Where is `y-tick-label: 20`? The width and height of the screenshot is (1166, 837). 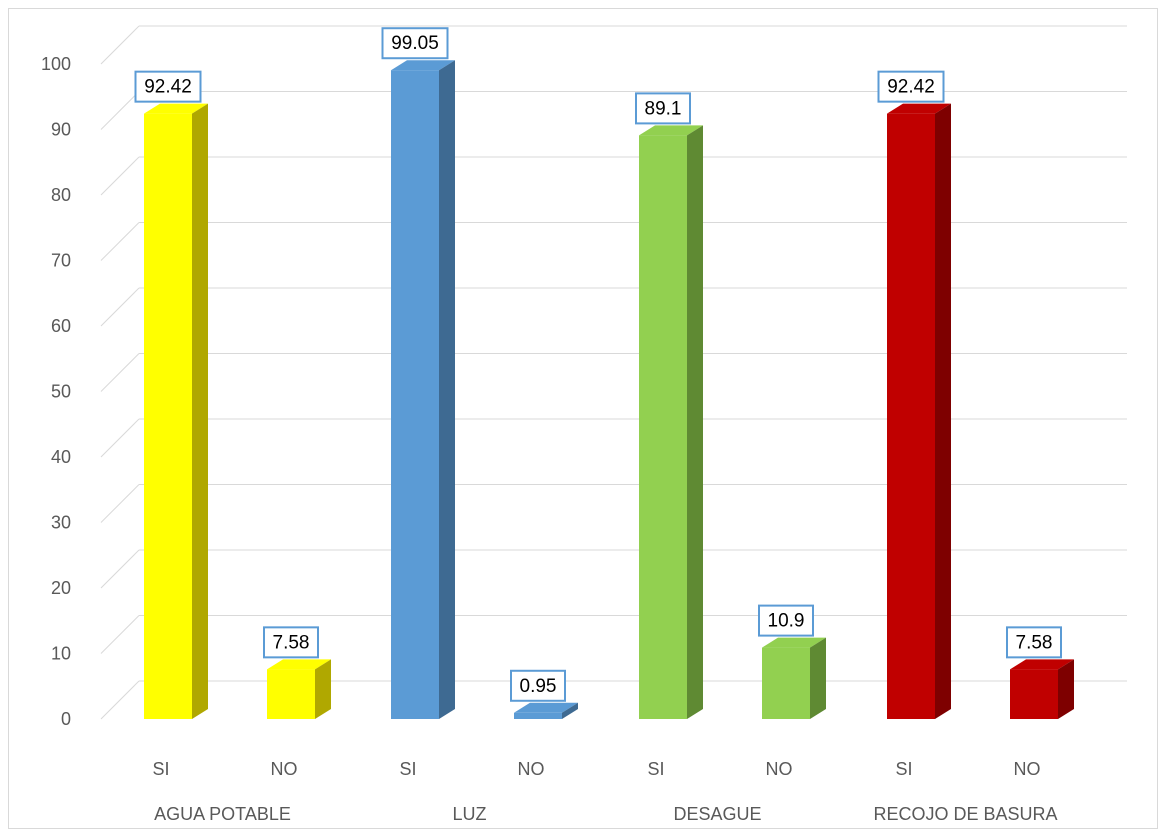
y-tick-label: 20 is located at coordinates (61, 588).